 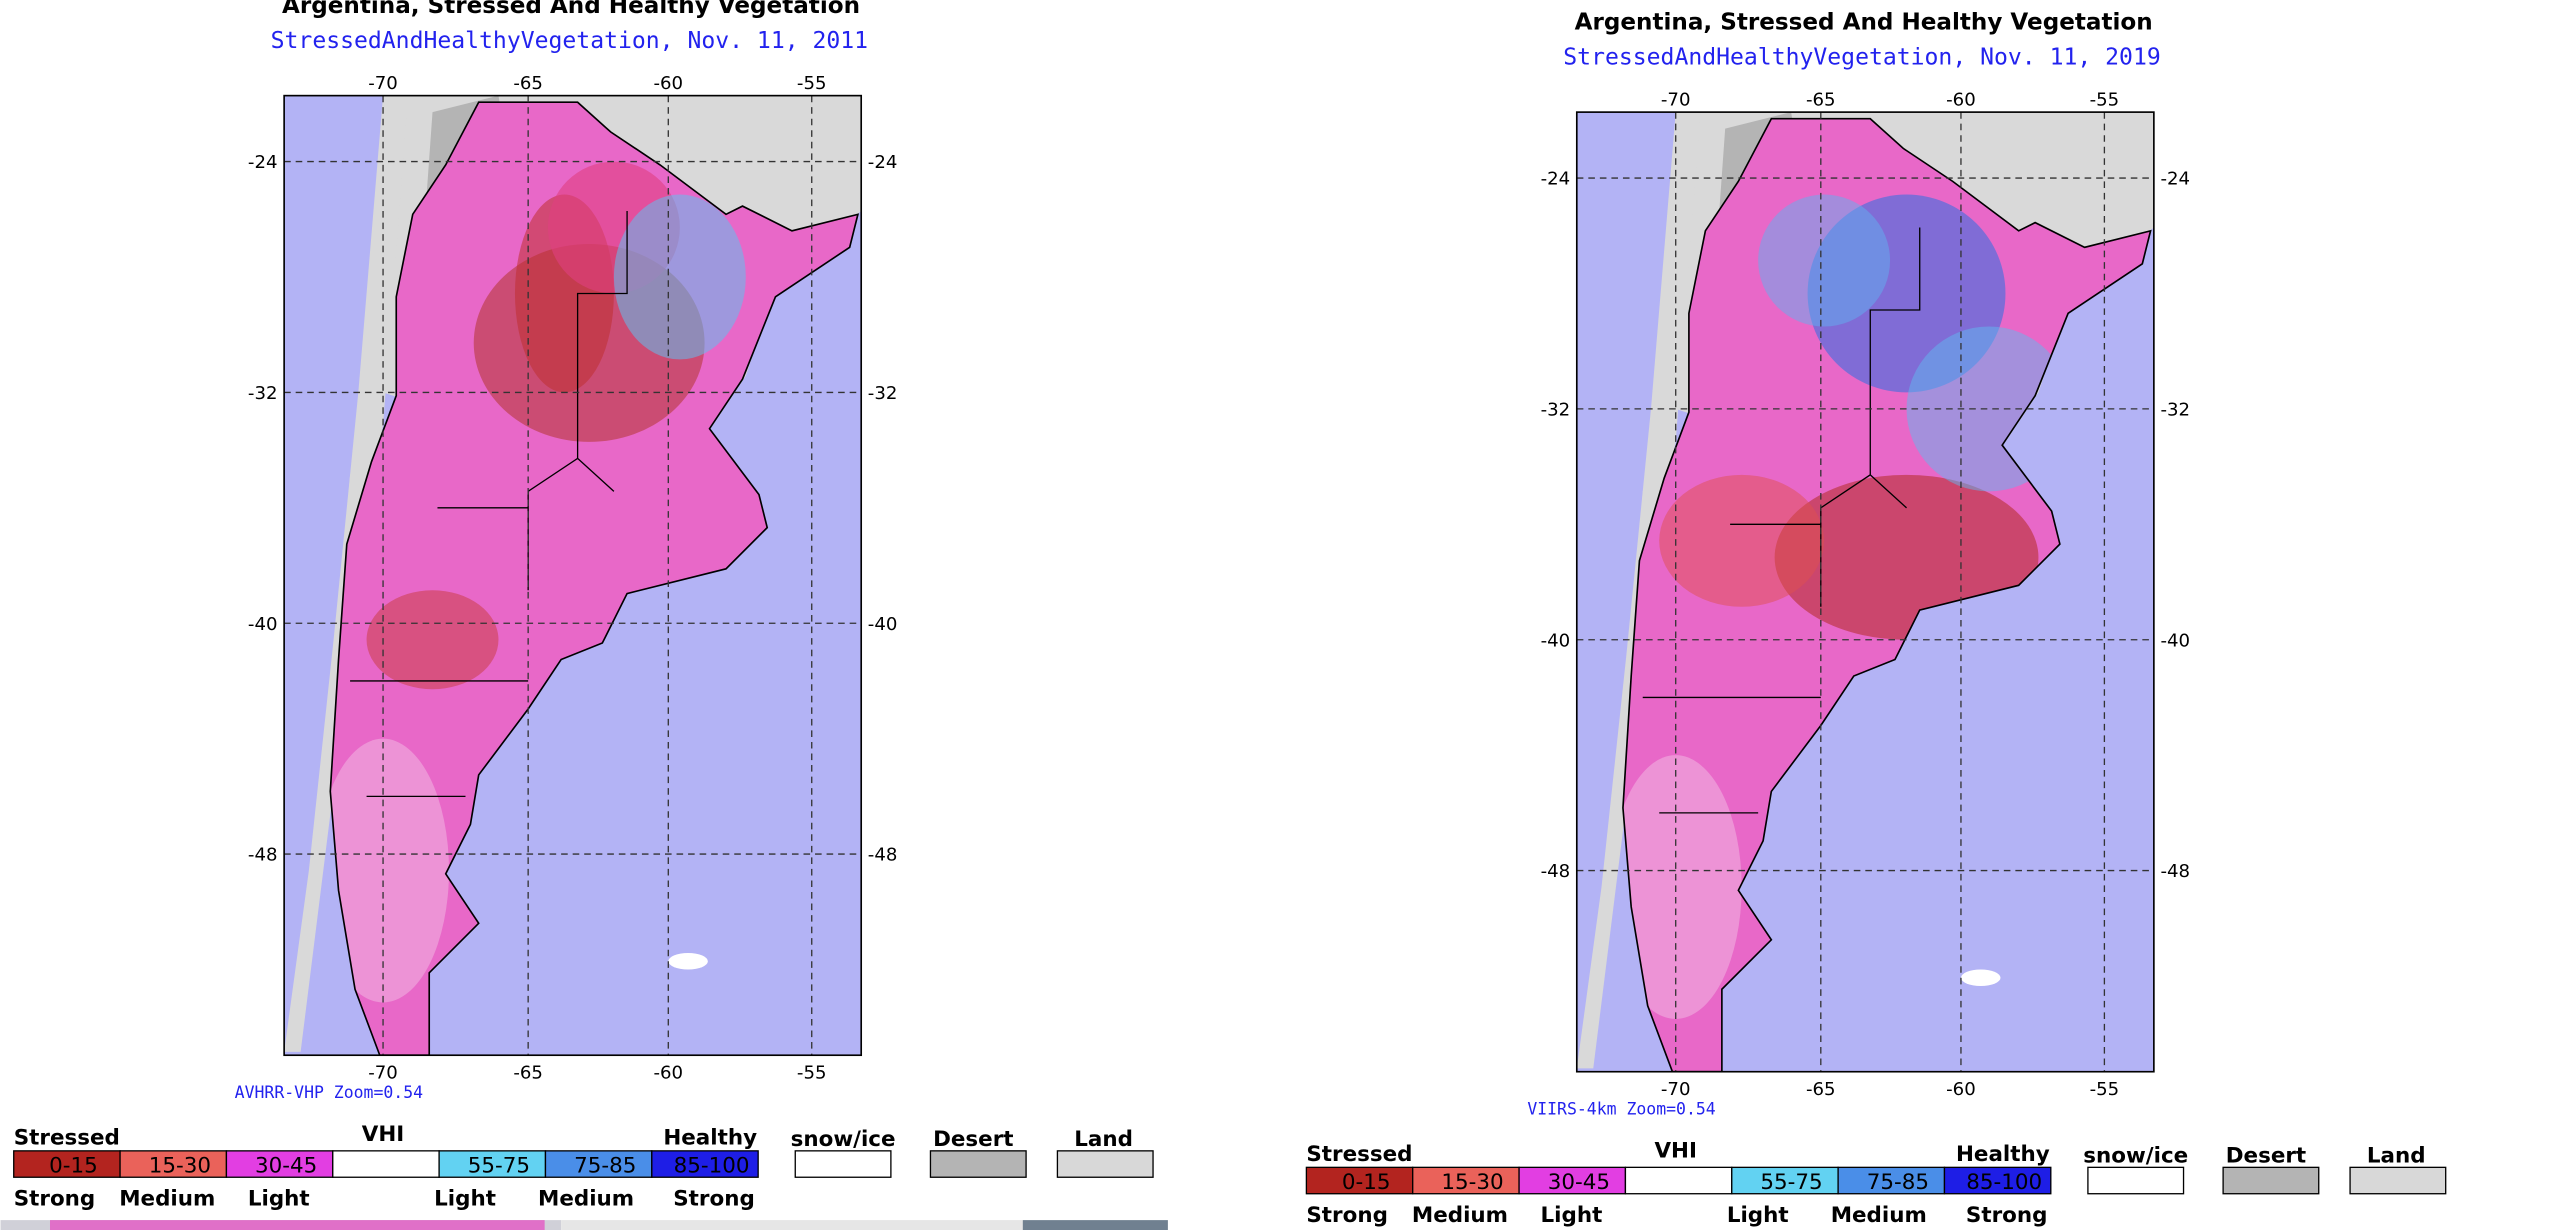 What do you see at coordinates (1621, 1109) in the screenshot?
I see `map-footer: VIIRS-4km Zoom=0.54` at bounding box center [1621, 1109].